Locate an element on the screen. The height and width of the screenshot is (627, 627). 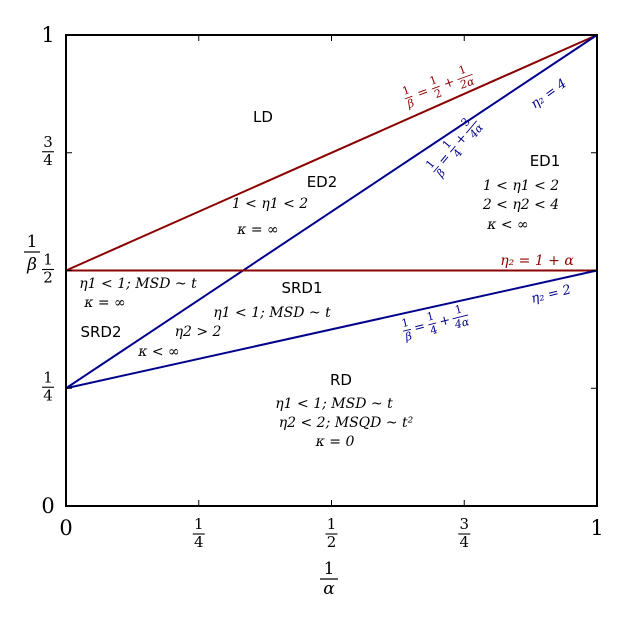
y-tick-label-4: 1 is located at coordinates (47, 35).